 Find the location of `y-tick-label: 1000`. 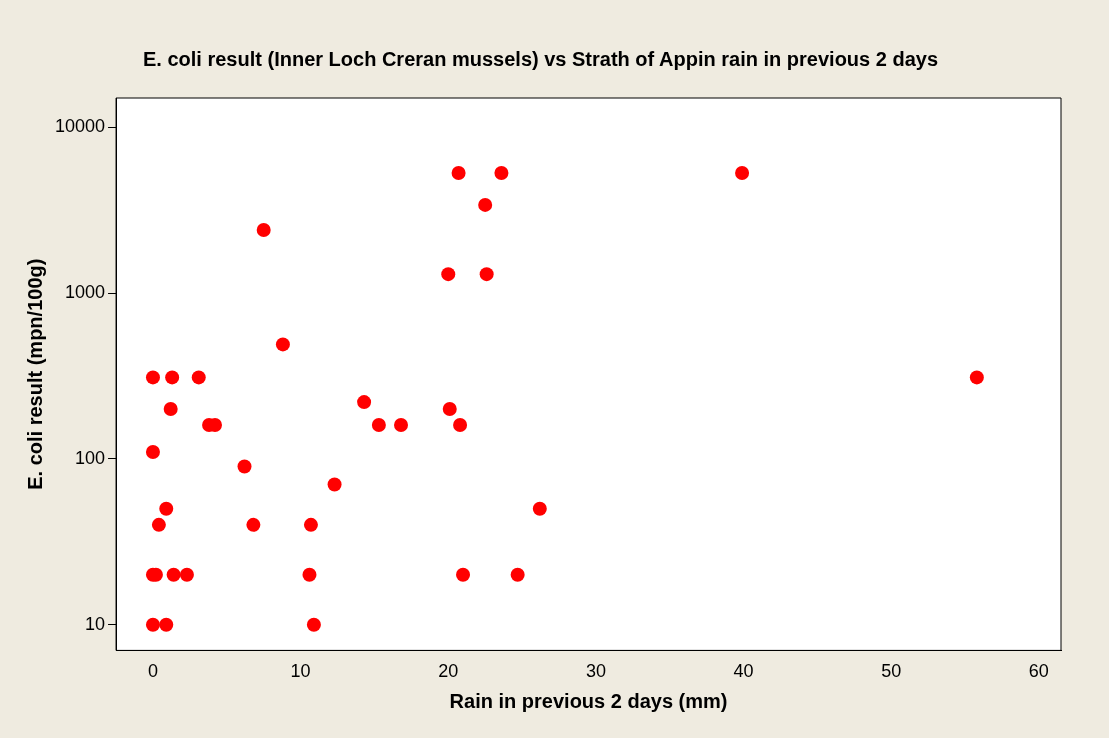

y-tick-label: 1000 is located at coordinates (85, 292).